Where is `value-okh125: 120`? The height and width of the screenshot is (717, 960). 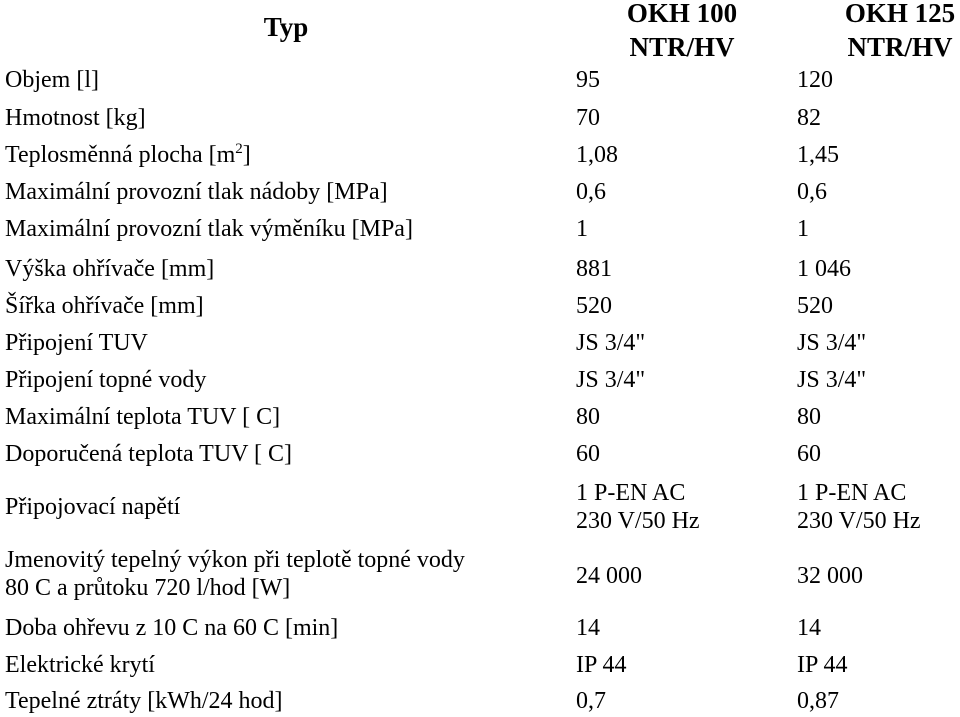 value-okh125: 120 is located at coordinates (815, 80).